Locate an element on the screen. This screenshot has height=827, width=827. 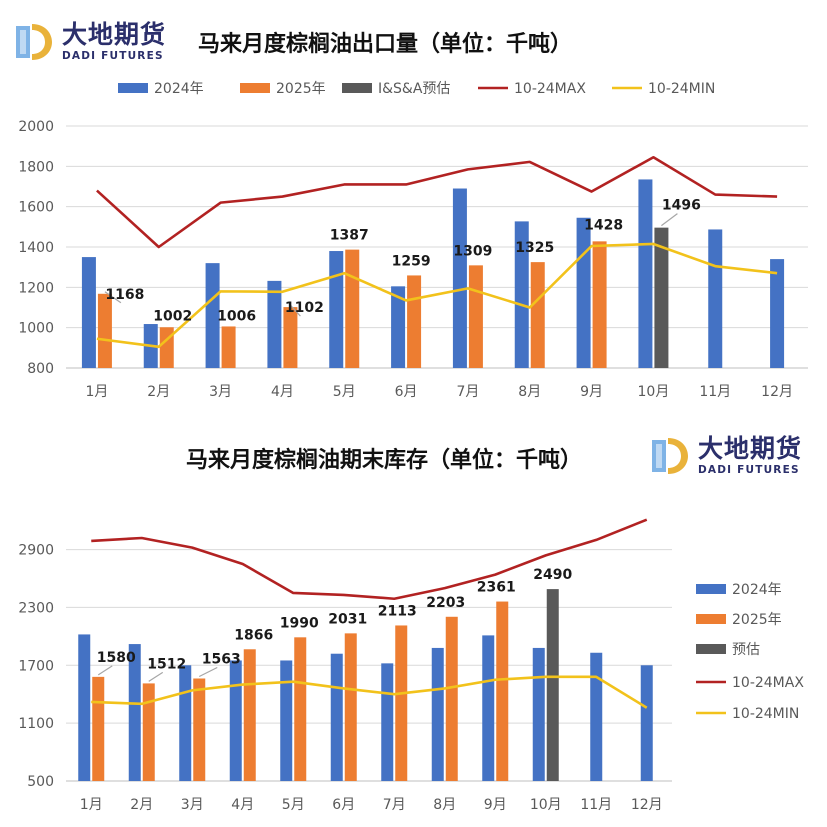
y-tick-label: 1000 is located at coordinates (36, 329).